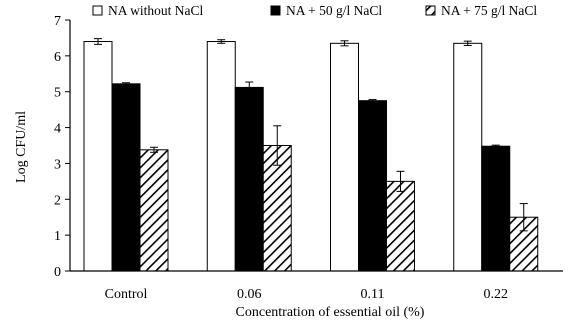 This screenshot has width=572, height=321. Describe the element at coordinates (57, 21) in the screenshot. I see `y-tick-label: 7` at that location.